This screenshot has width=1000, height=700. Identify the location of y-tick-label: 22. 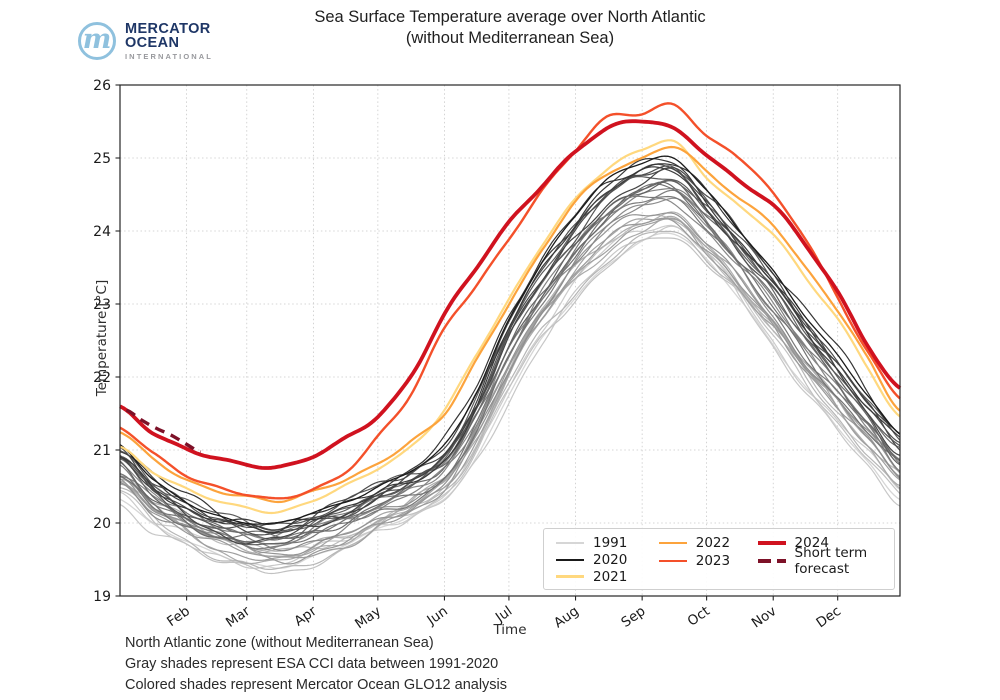
(102, 378).